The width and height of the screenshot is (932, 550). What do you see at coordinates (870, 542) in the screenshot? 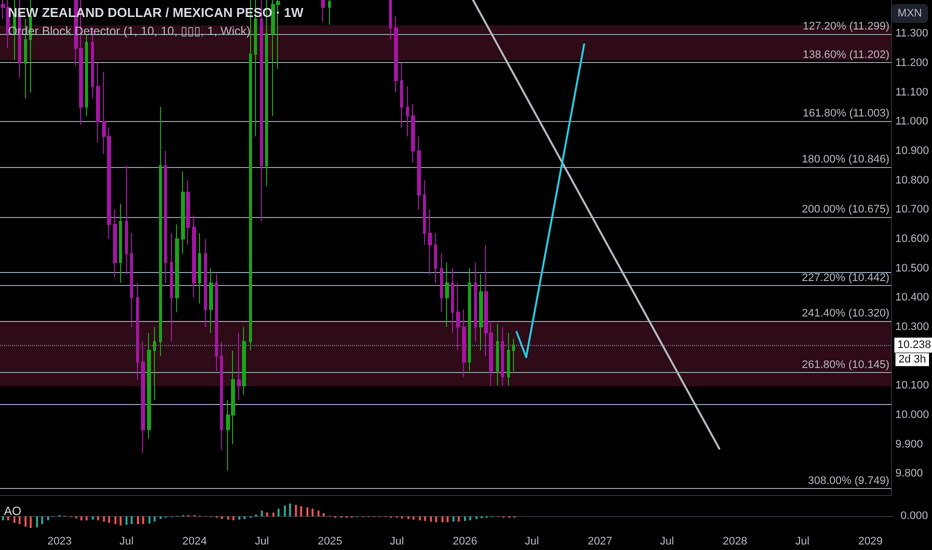
I see `x-tick-label: 2029` at bounding box center [870, 542].